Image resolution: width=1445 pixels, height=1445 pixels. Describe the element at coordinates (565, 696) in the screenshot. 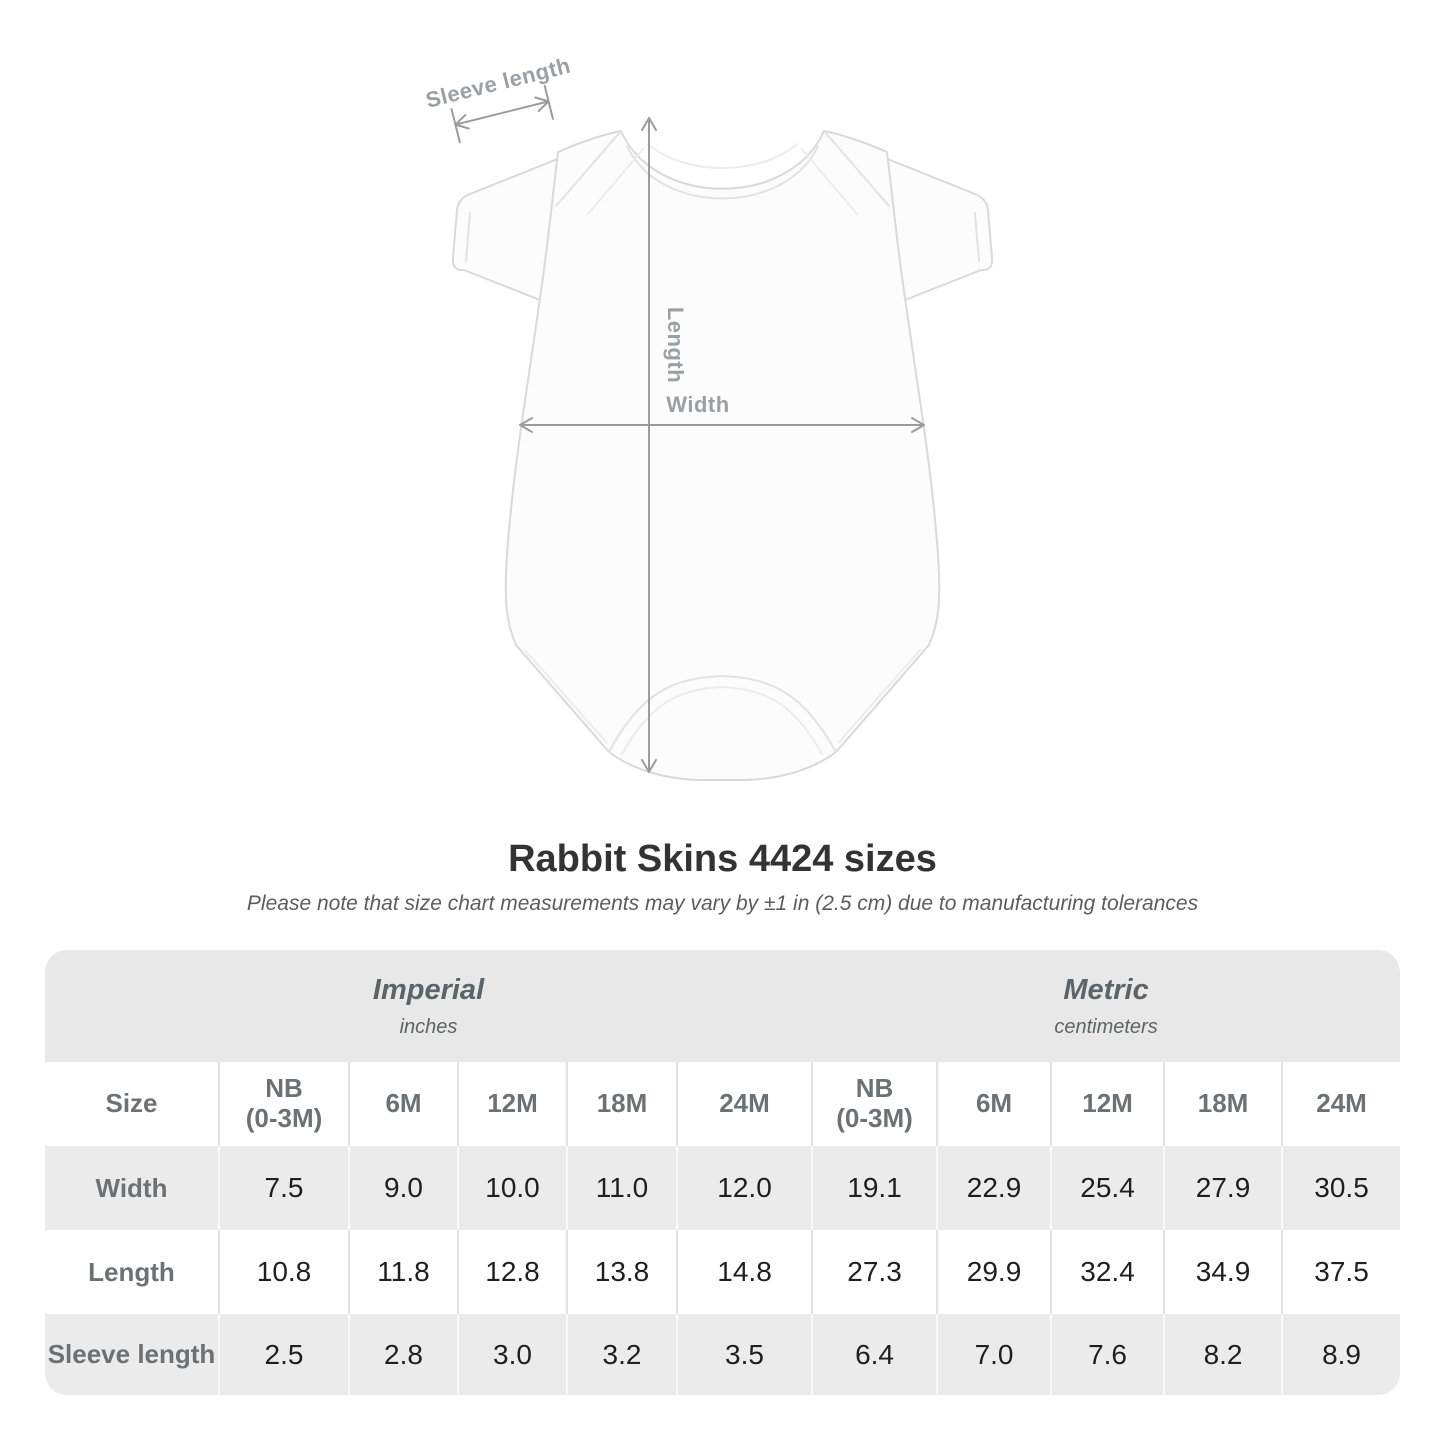

I see `left-leg-binding-seam` at that location.